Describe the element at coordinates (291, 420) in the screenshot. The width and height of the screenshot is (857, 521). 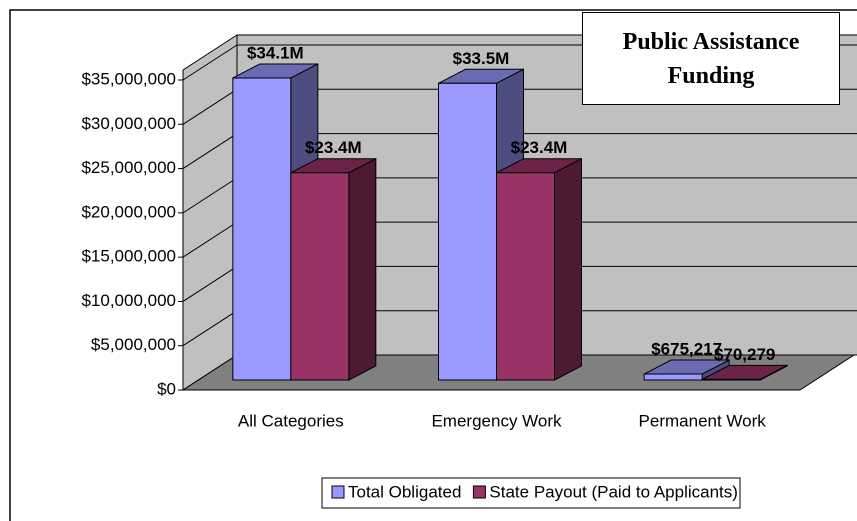
I see `x-tick-label: All Categories` at that location.